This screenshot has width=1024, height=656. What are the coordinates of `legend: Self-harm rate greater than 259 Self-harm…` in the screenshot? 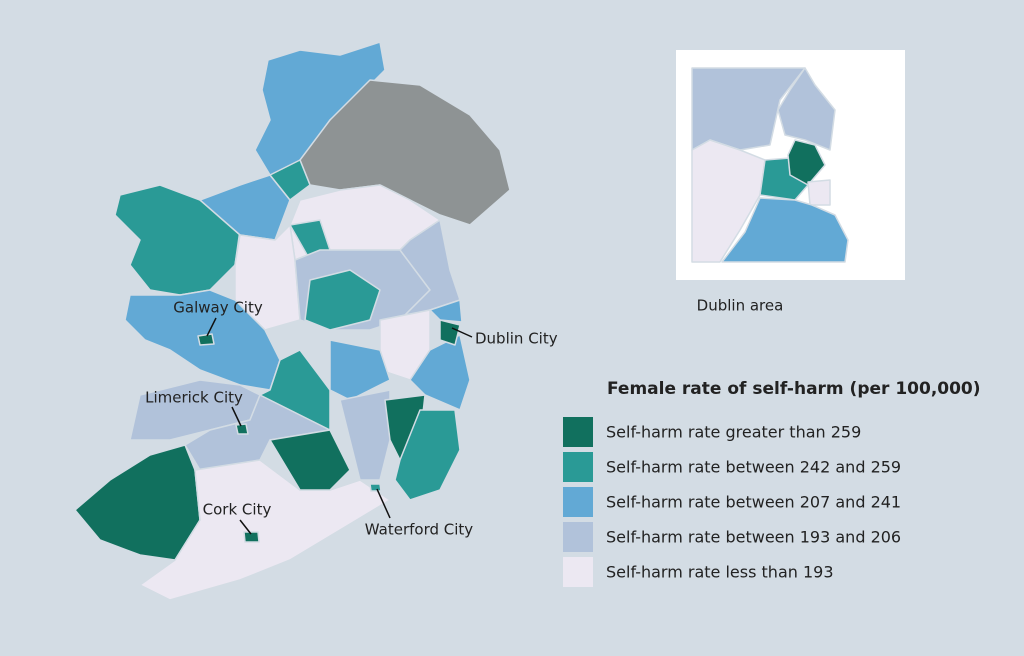 It's located at (732, 502).